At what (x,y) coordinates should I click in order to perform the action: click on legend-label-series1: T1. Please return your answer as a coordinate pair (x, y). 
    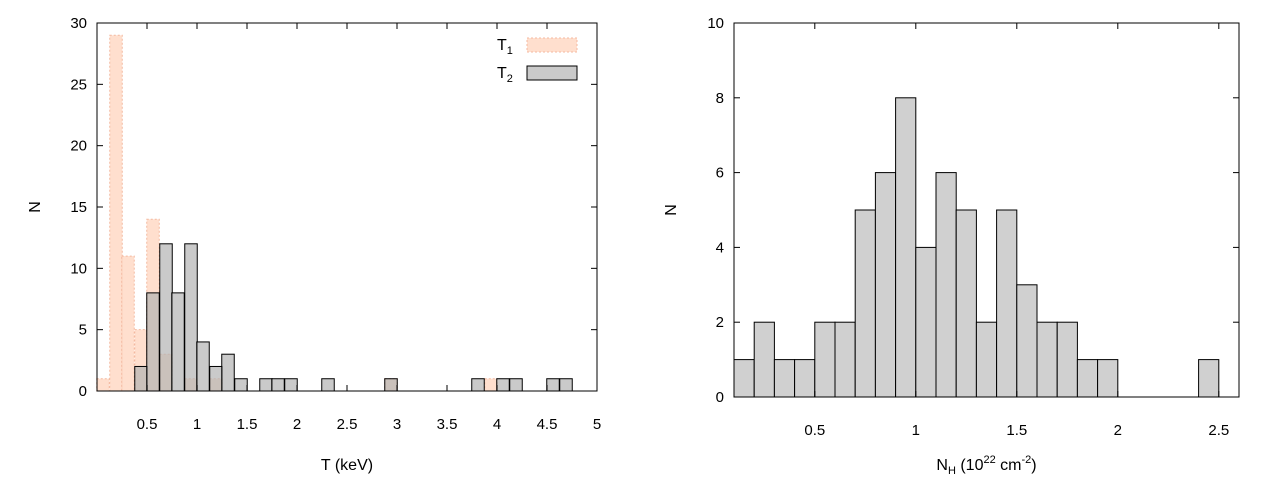
    Looking at the image, I should click on (505, 47).